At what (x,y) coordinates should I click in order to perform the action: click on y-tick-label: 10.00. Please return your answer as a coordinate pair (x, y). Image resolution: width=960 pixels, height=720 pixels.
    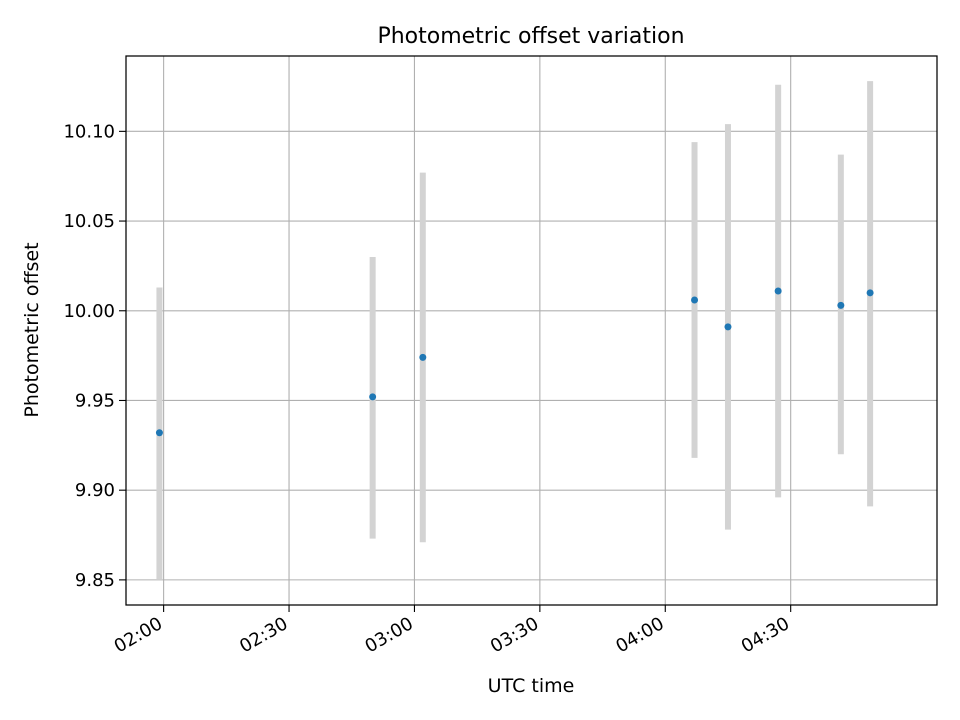
    Looking at the image, I should click on (89, 311).